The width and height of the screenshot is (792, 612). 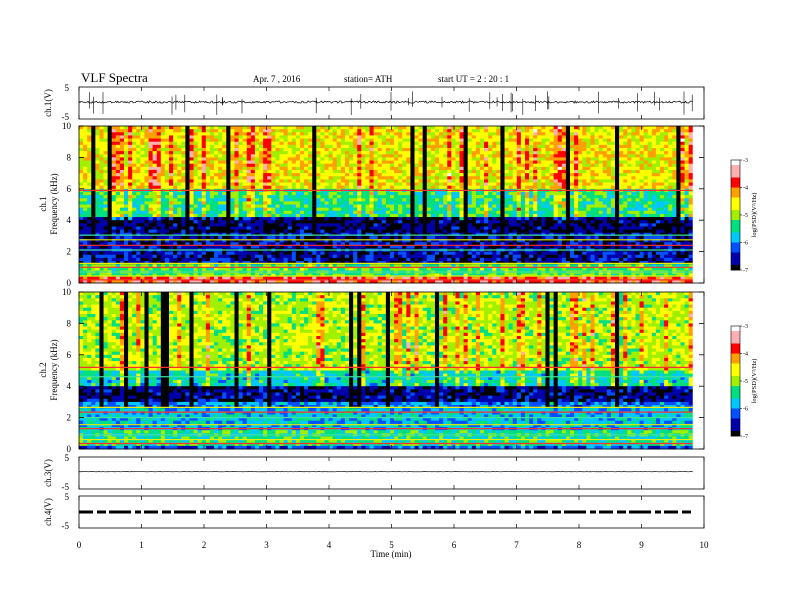 I want to click on ch1-waveform-panel: 5 -5 ch.1(V), so click(x=374, y=102).